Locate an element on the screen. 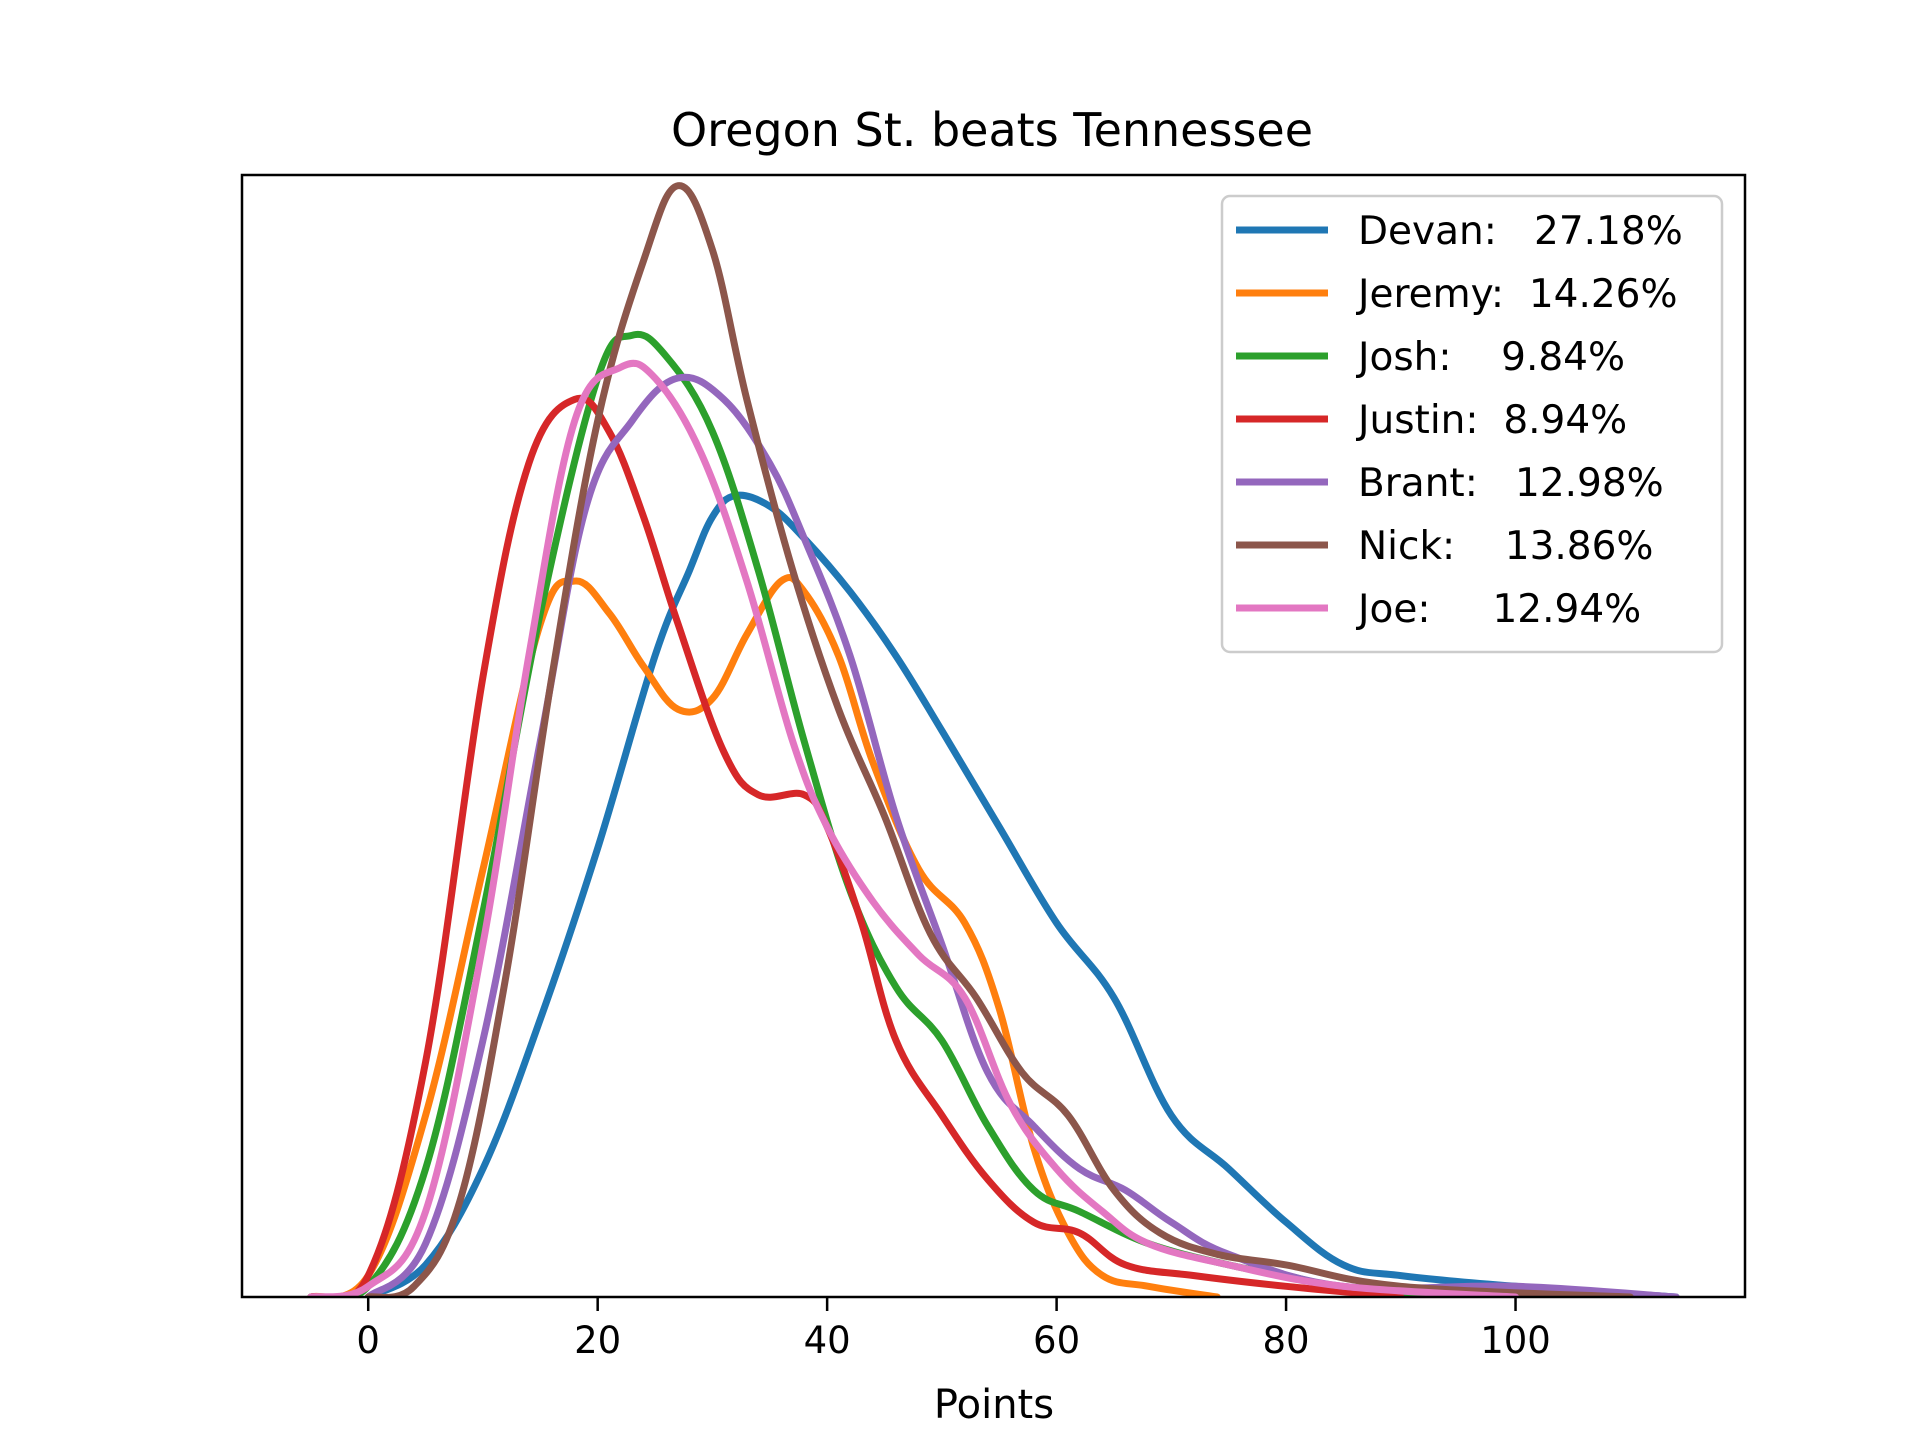  x-axis: 0 20 40 60 80 100 is located at coordinates (953, 1329).